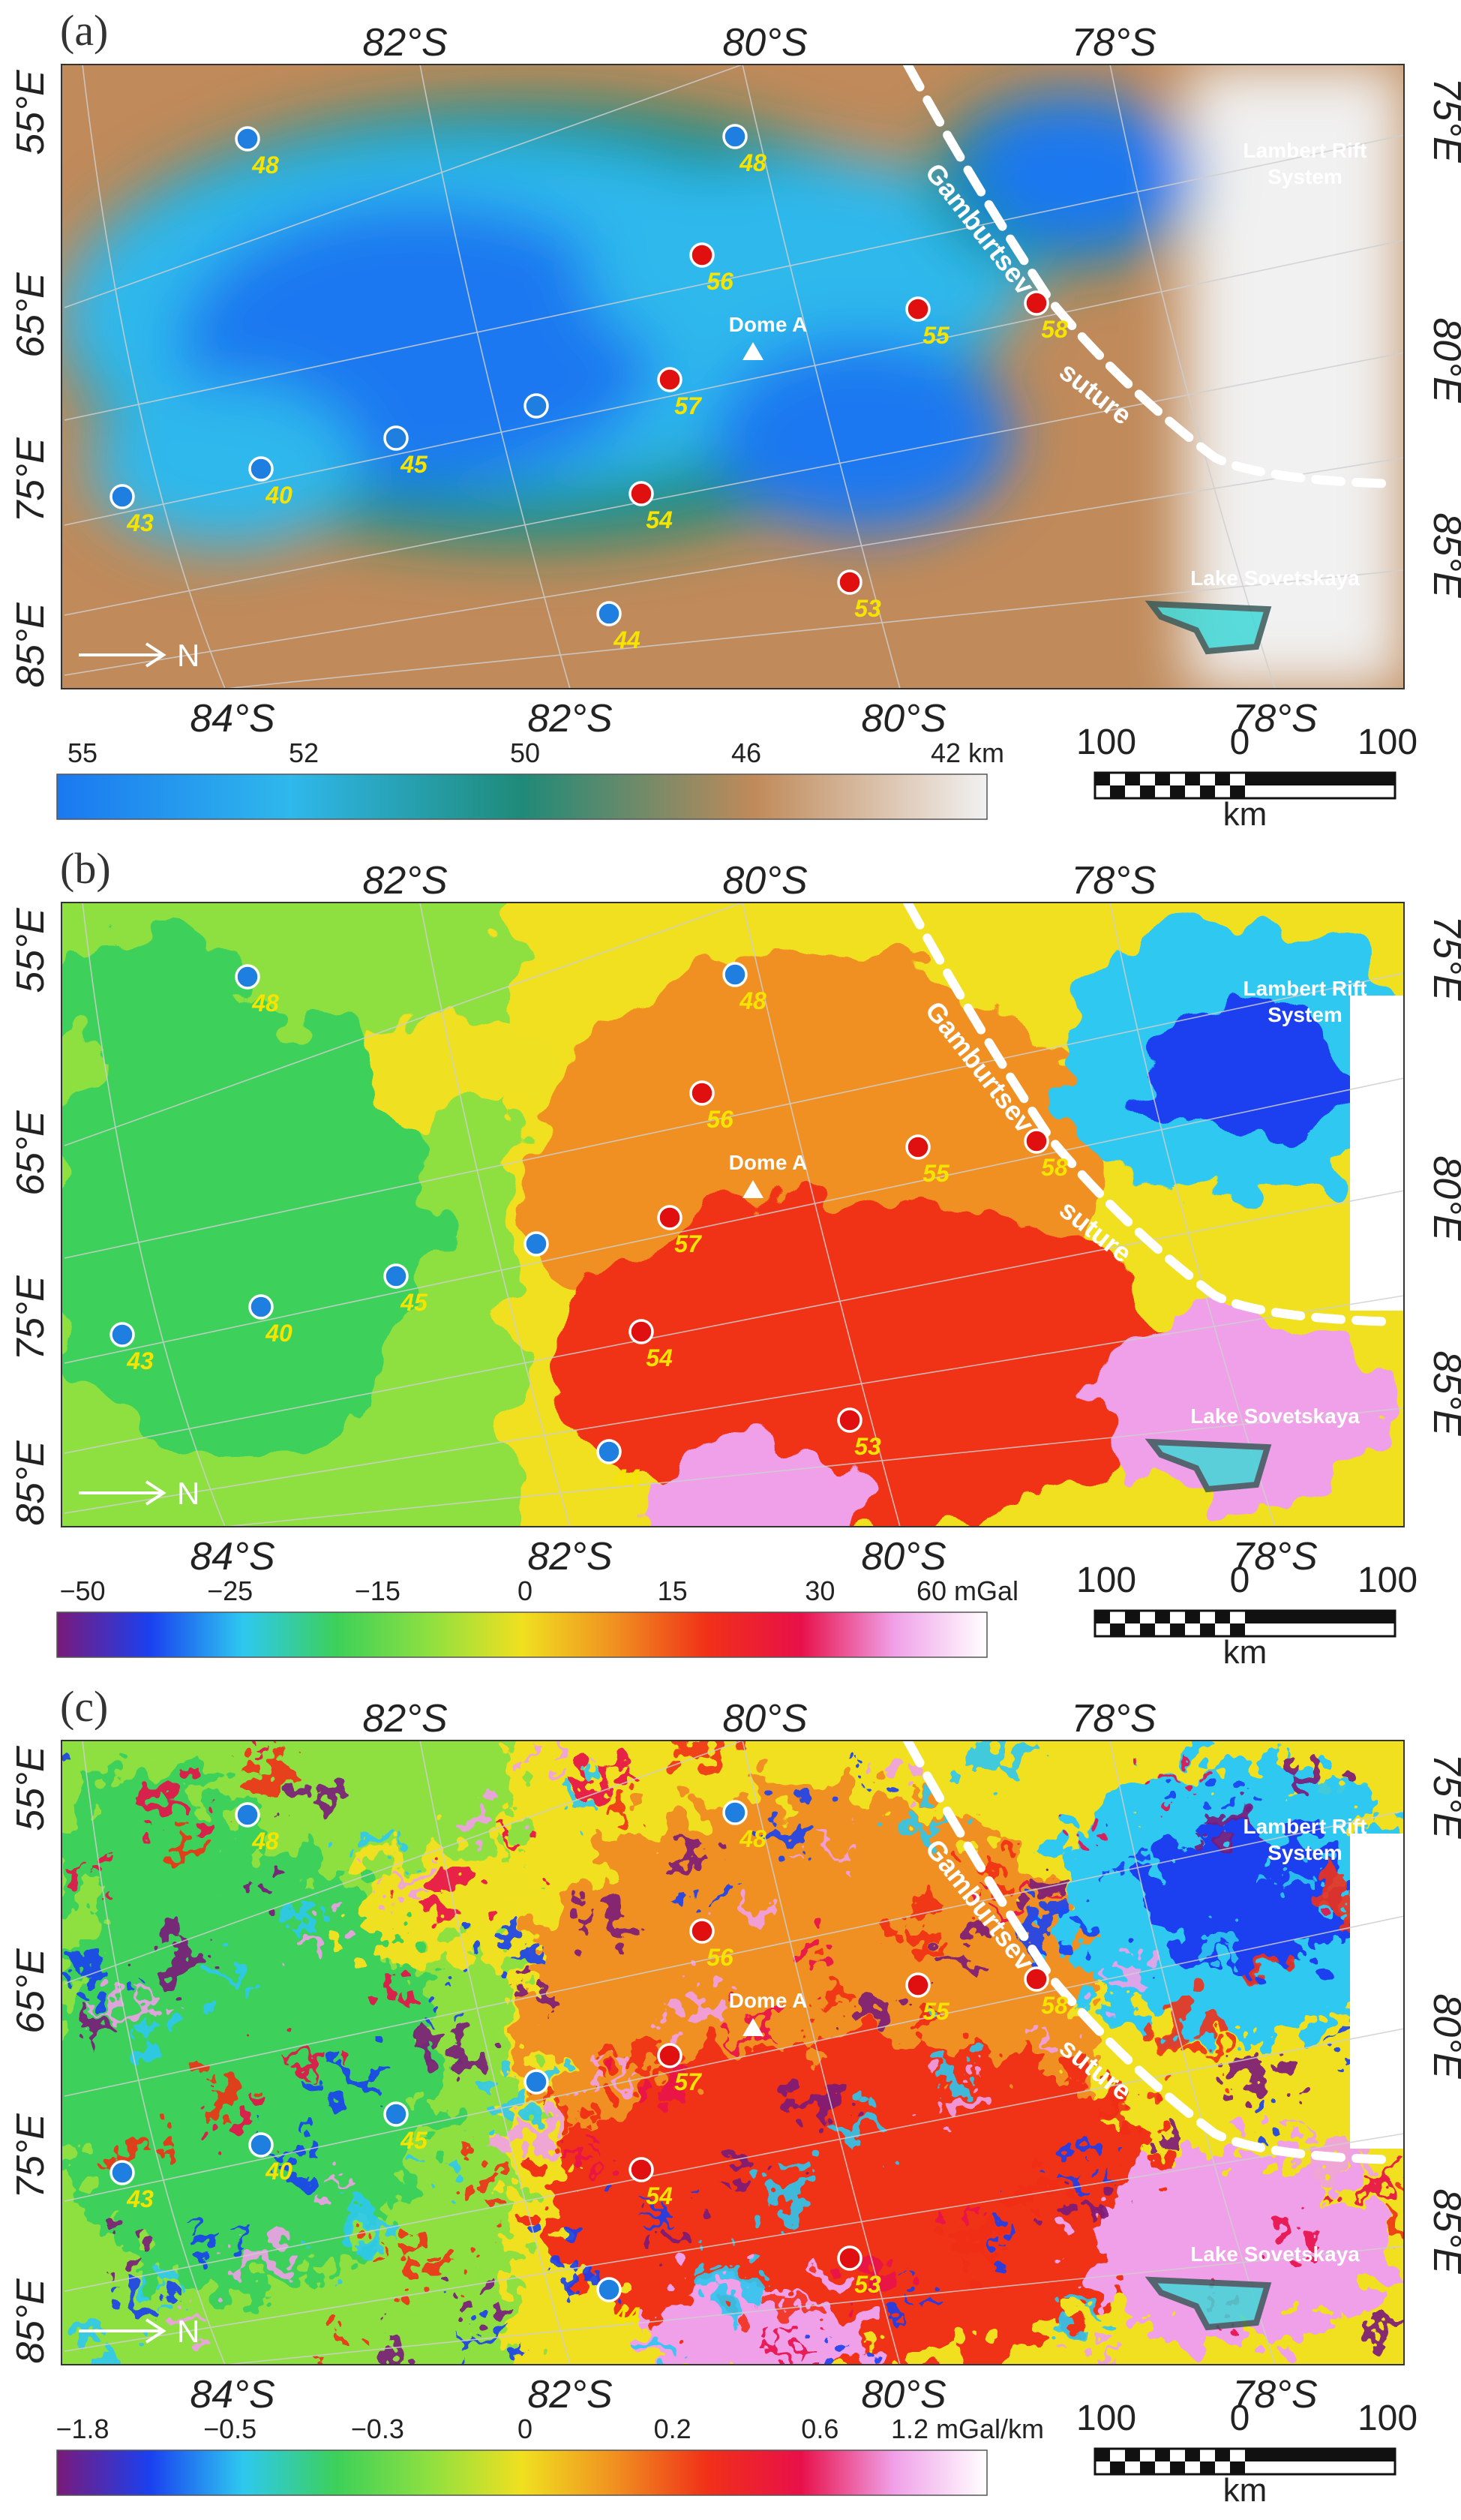 The image size is (1461, 2520). What do you see at coordinates (765, 881) in the screenshot?
I see `latitude-label-top: 80°S` at bounding box center [765, 881].